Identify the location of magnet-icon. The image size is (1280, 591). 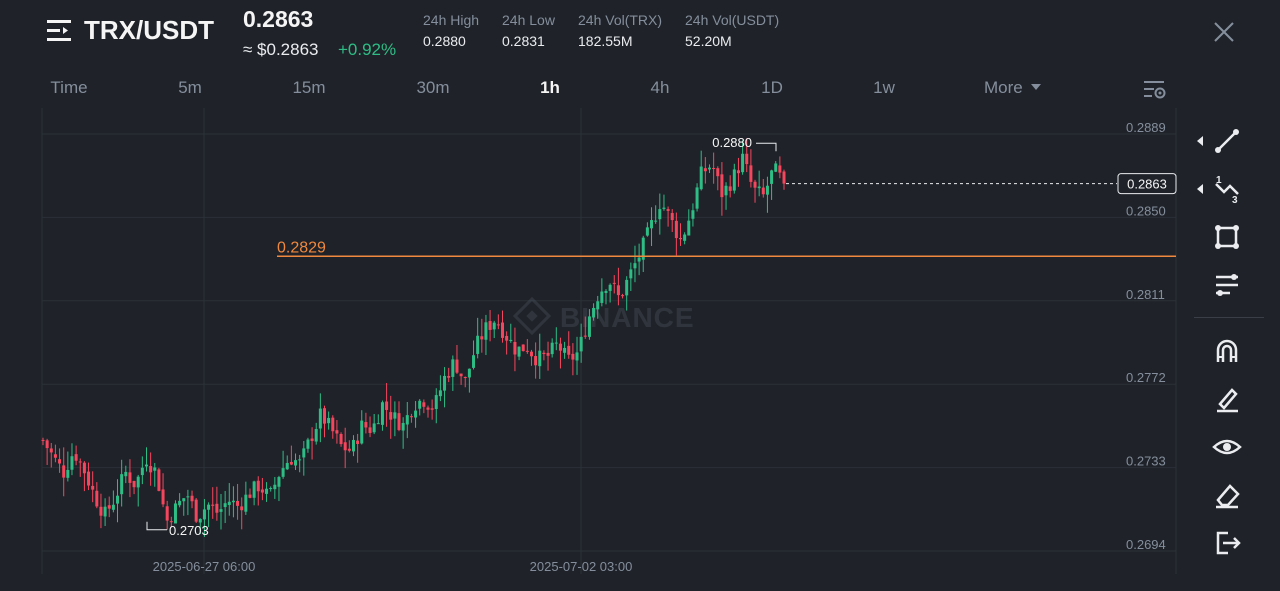
(1227, 351).